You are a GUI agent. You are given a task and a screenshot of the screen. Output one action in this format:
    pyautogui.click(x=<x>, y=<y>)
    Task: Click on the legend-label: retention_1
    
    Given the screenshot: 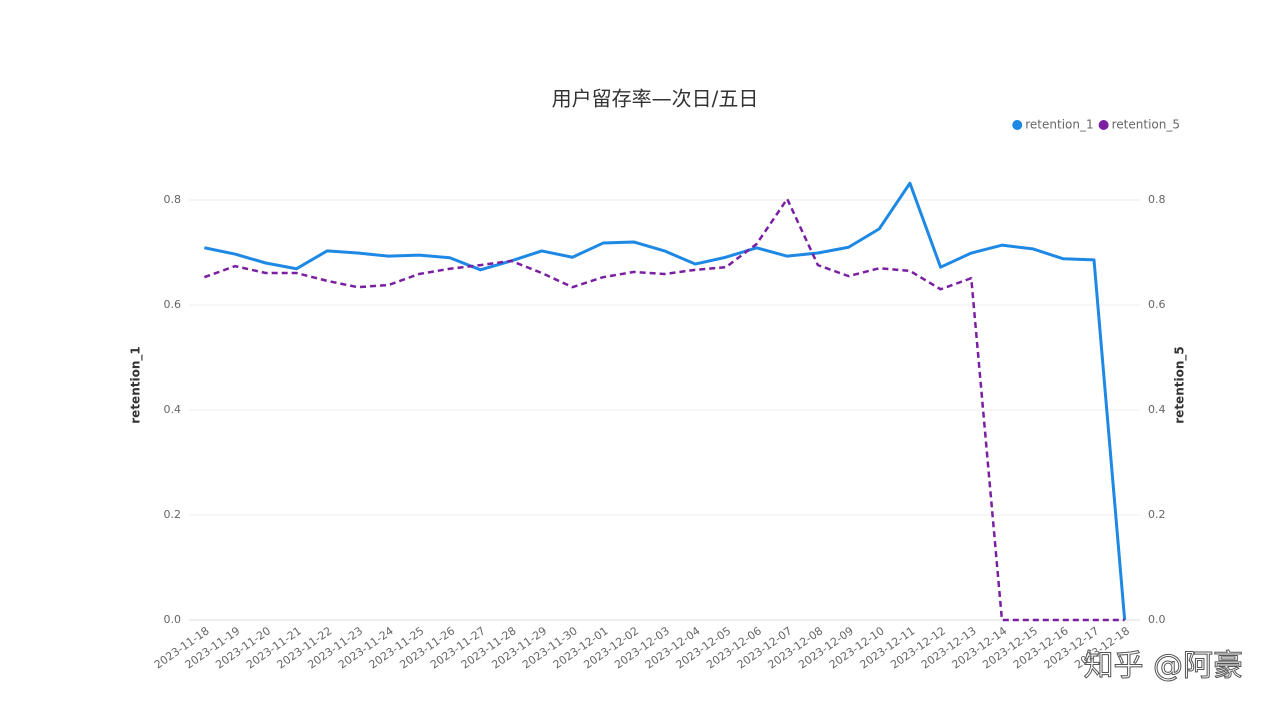 What is the action you would take?
    pyautogui.click(x=1059, y=125)
    